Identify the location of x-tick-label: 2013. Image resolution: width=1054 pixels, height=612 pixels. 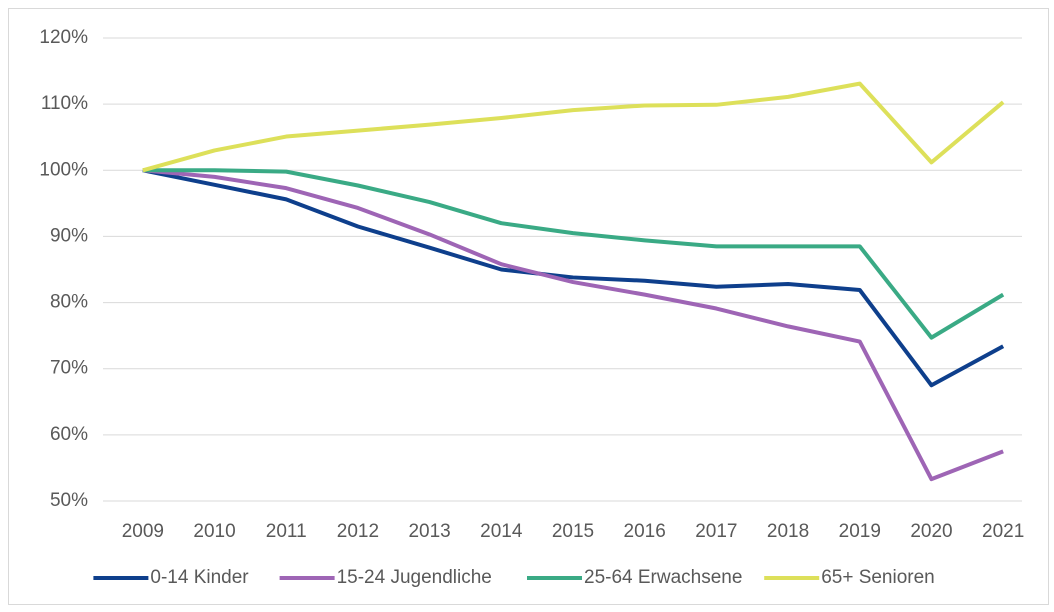
(429, 531).